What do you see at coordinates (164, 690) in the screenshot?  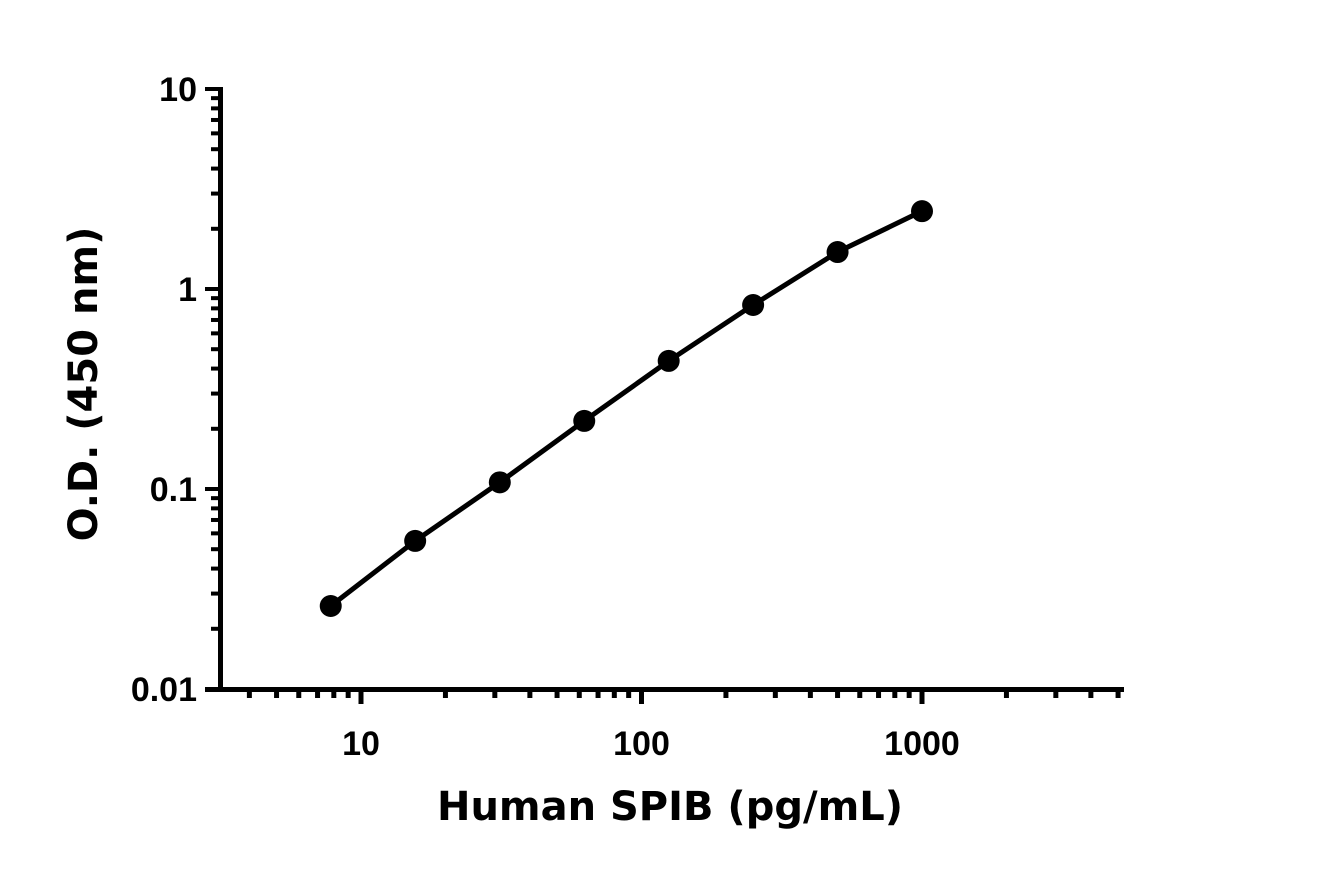 I see `y-tick-label: 0.01` at bounding box center [164, 690].